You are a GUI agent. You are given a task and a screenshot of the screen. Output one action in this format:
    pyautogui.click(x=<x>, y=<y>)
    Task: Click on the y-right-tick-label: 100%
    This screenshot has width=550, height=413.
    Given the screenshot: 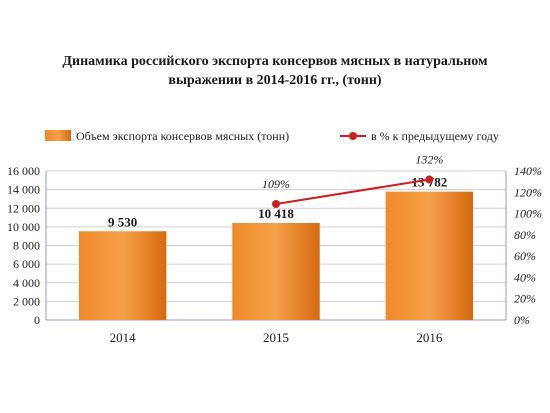 What is the action you would take?
    pyautogui.click(x=528, y=214)
    